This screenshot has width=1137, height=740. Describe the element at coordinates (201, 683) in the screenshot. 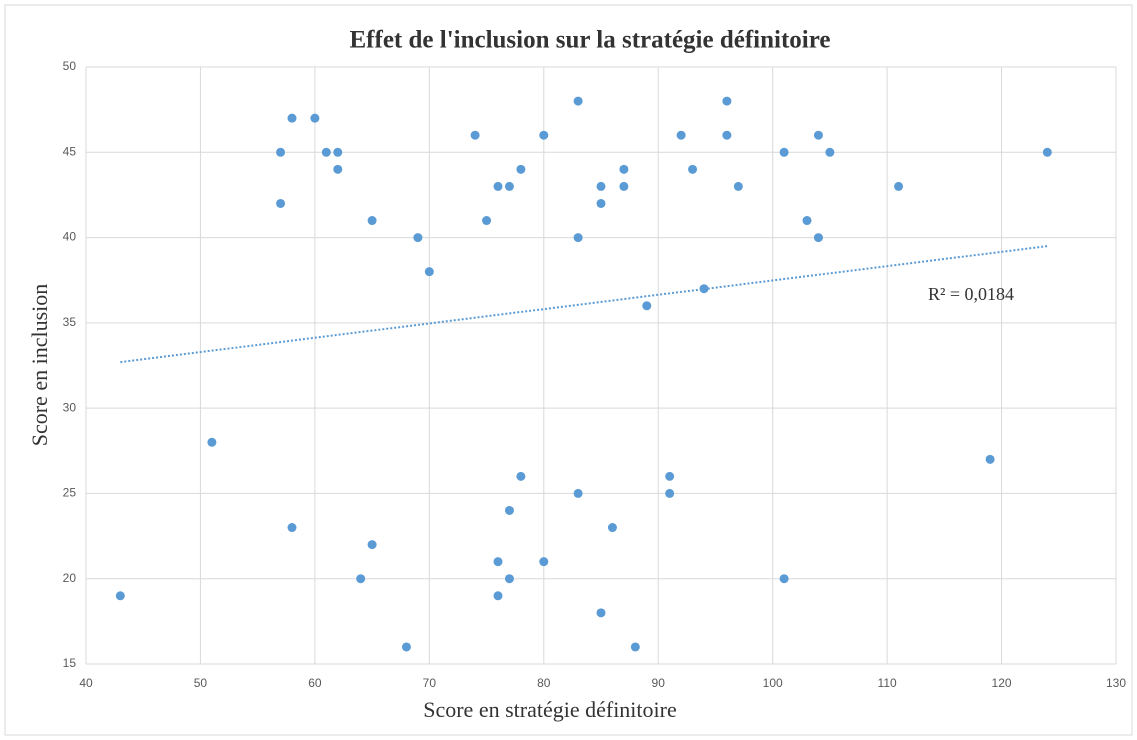

I see `x-tick-label: 50` at that location.